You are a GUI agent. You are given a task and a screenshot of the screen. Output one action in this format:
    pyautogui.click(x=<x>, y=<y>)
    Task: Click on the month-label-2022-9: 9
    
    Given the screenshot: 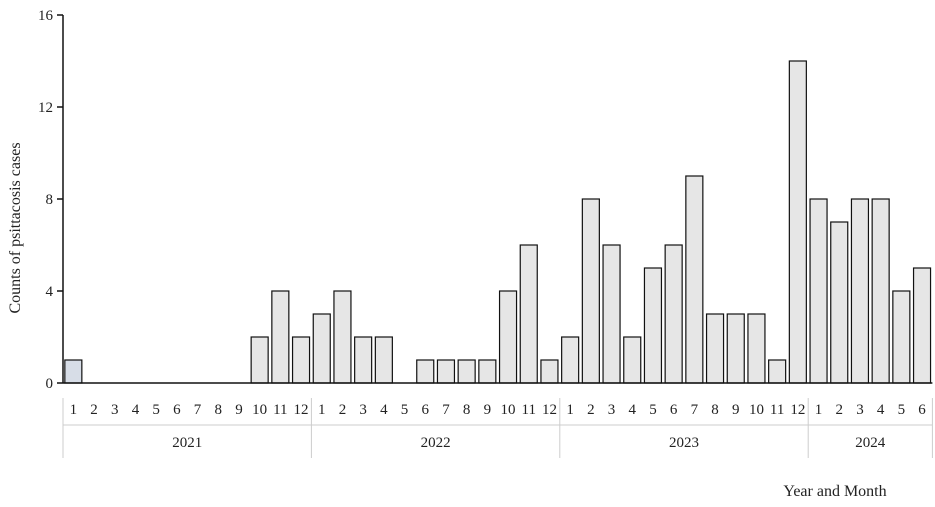 What is the action you would take?
    pyautogui.click(x=488, y=410)
    